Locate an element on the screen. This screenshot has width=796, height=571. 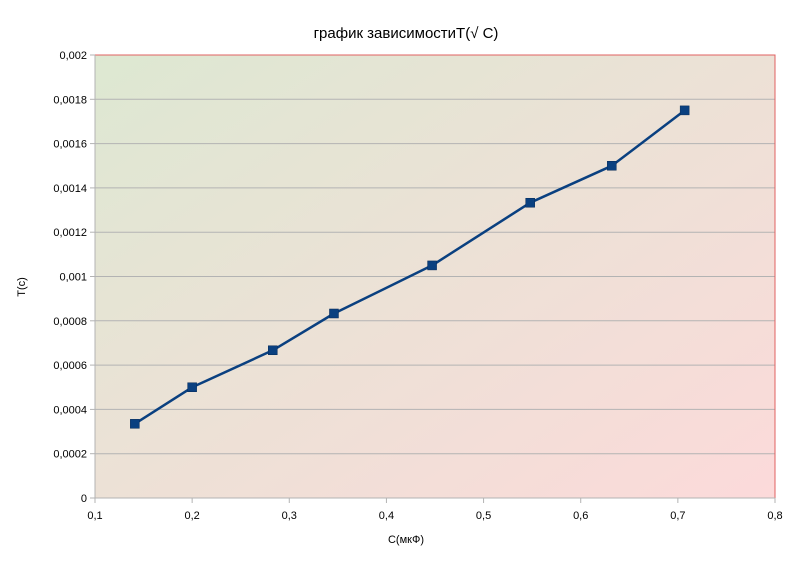
y-axis-label: T(c) is located at coordinates (22, 287).